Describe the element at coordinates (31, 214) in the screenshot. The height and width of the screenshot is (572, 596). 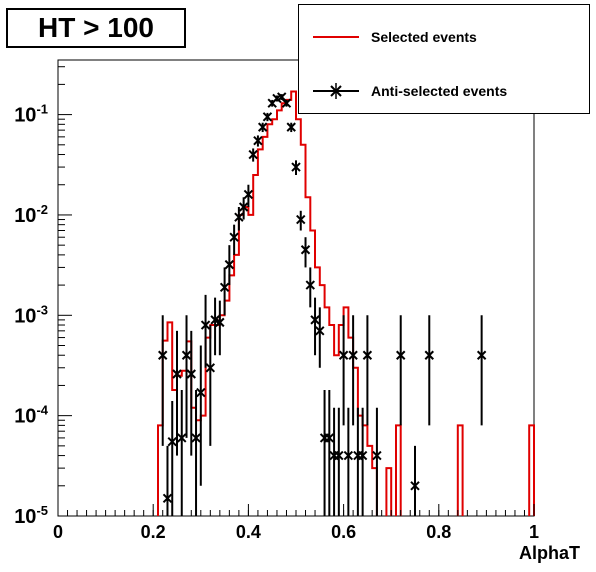
I see `y-tick-label: 10⁻²` at that location.